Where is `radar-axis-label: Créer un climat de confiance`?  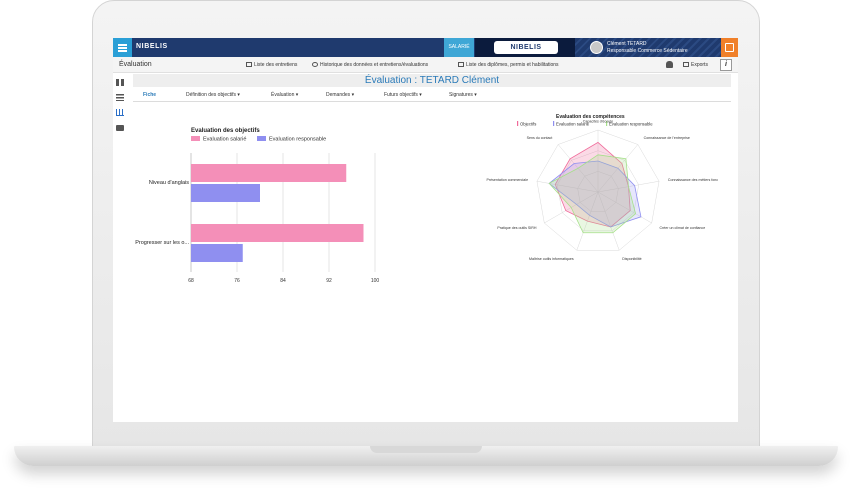
radar-axis-label: Créer un climat de confiance is located at coordinates (682, 228).